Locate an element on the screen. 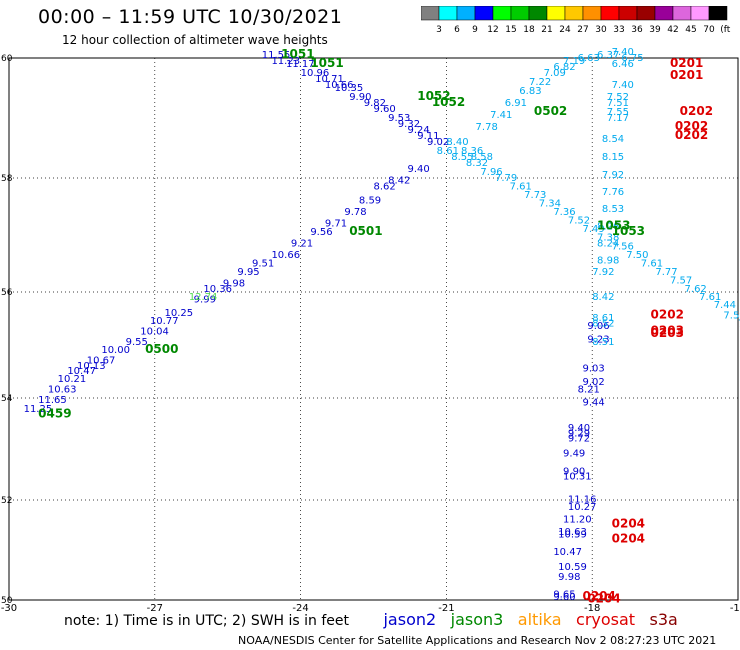 Image resolution: width=740 pixels, height=650 pixels. wave-height-label: 7.76 is located at coordinates (613, 192).